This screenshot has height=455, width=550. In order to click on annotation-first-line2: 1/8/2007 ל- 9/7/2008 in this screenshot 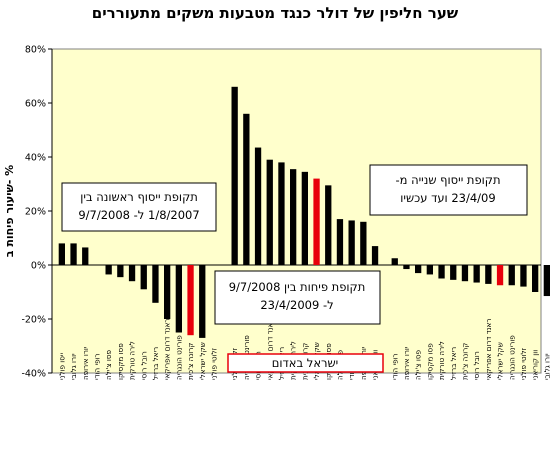, I will do `click(138, 215)`.